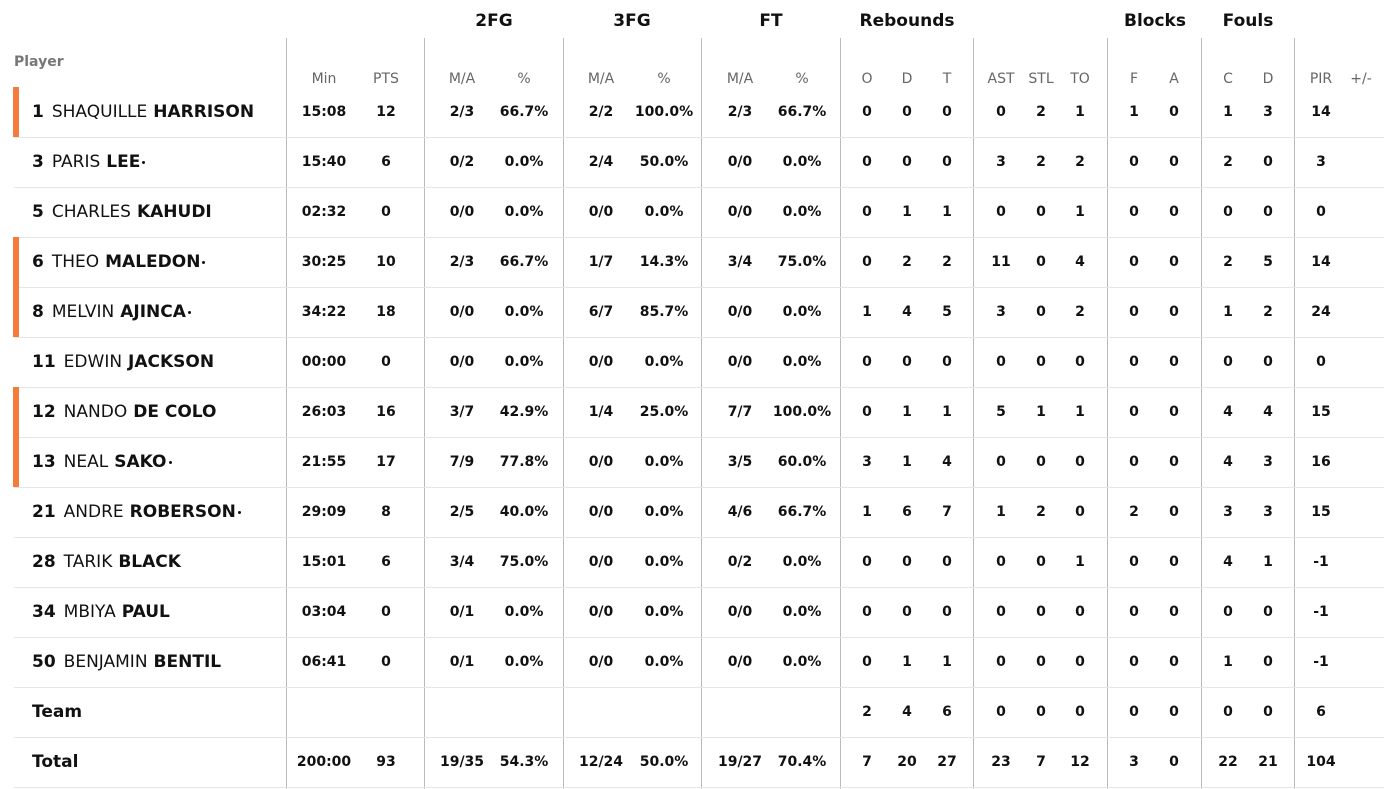 The height and width of the screenshot is (789, 1384). I want to click on stat: 0/2, so click(462, 162).